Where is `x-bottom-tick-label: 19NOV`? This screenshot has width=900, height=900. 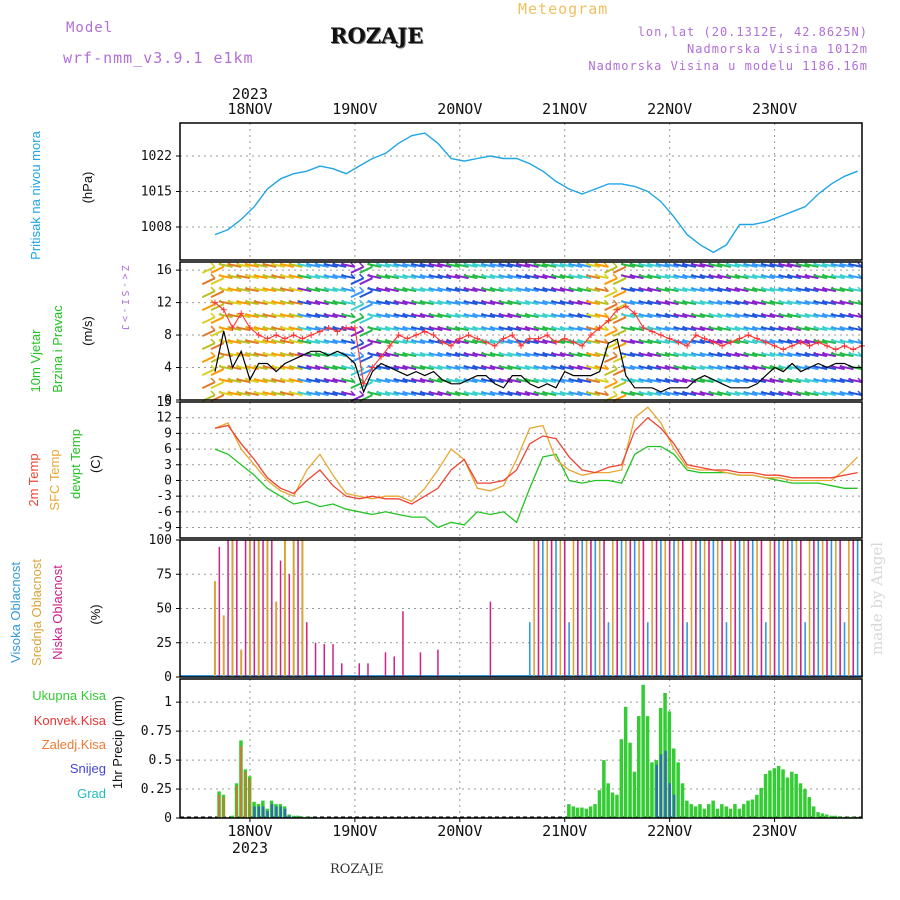 x-bottom-tick-label: 19NOV is located at coordinates (354, 831).